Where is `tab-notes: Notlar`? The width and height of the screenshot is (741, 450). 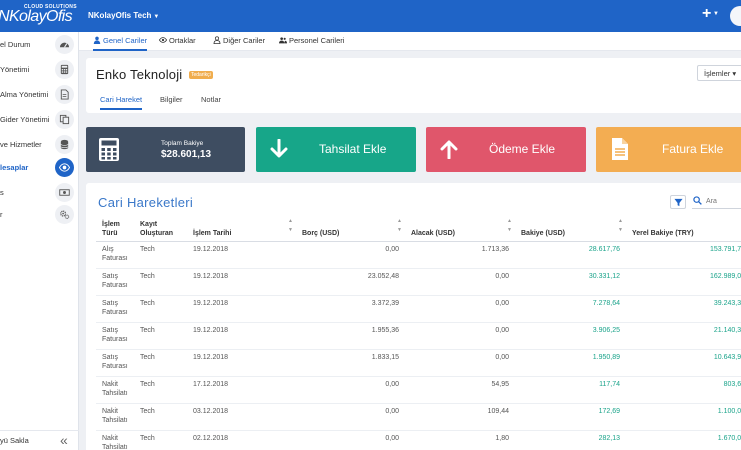
tab-notes: Notlar is located at coordinates (211, 99).